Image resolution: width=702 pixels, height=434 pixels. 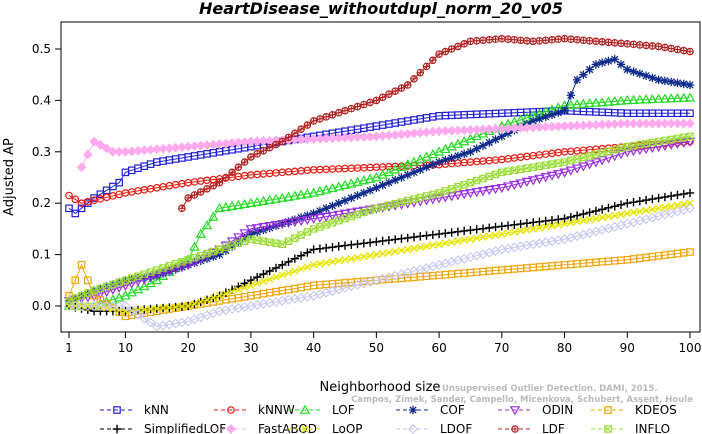 What do you see at coordinates (438, 348) in the screenshot?
I see `x-tick-label: 60` at bounding box center [438, 348].